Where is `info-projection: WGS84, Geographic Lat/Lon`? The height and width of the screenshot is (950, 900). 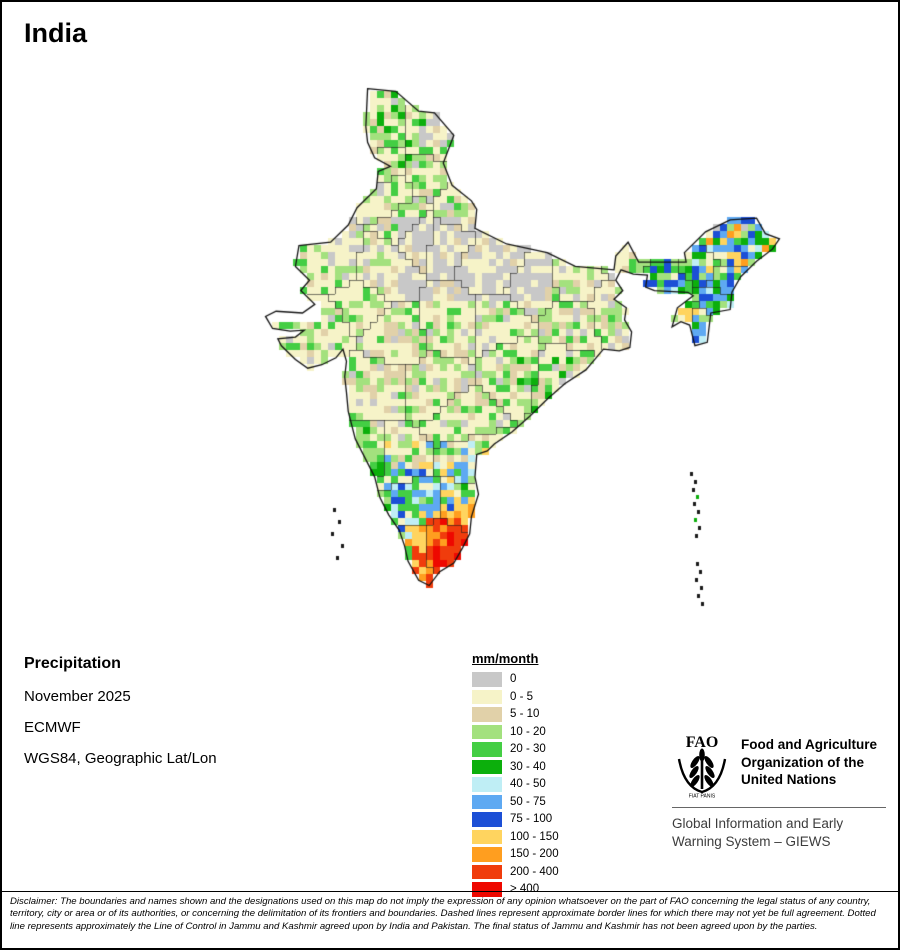
info-projection: WGS84, Geographic Lat/Lon is located at coordinates (120, 758).